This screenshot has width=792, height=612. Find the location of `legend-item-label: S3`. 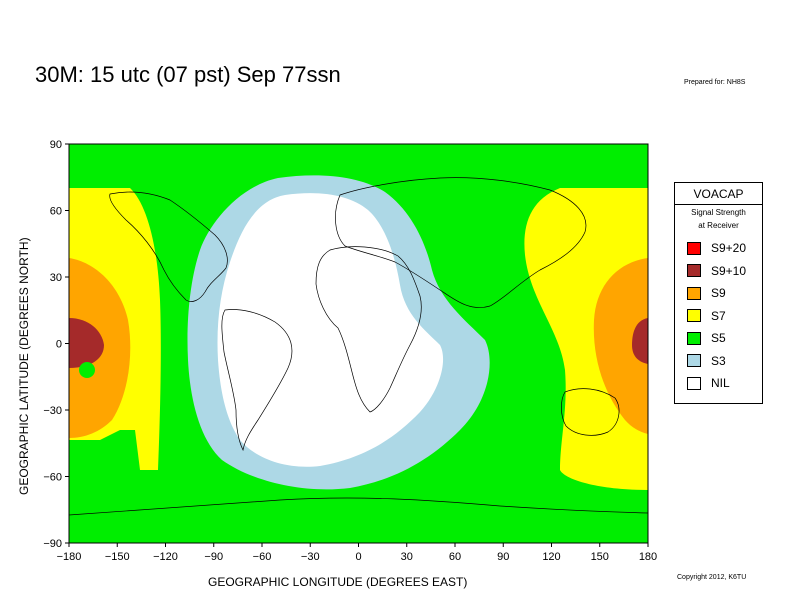

legend-item-label: S3 is located at coordinates (718, 360).